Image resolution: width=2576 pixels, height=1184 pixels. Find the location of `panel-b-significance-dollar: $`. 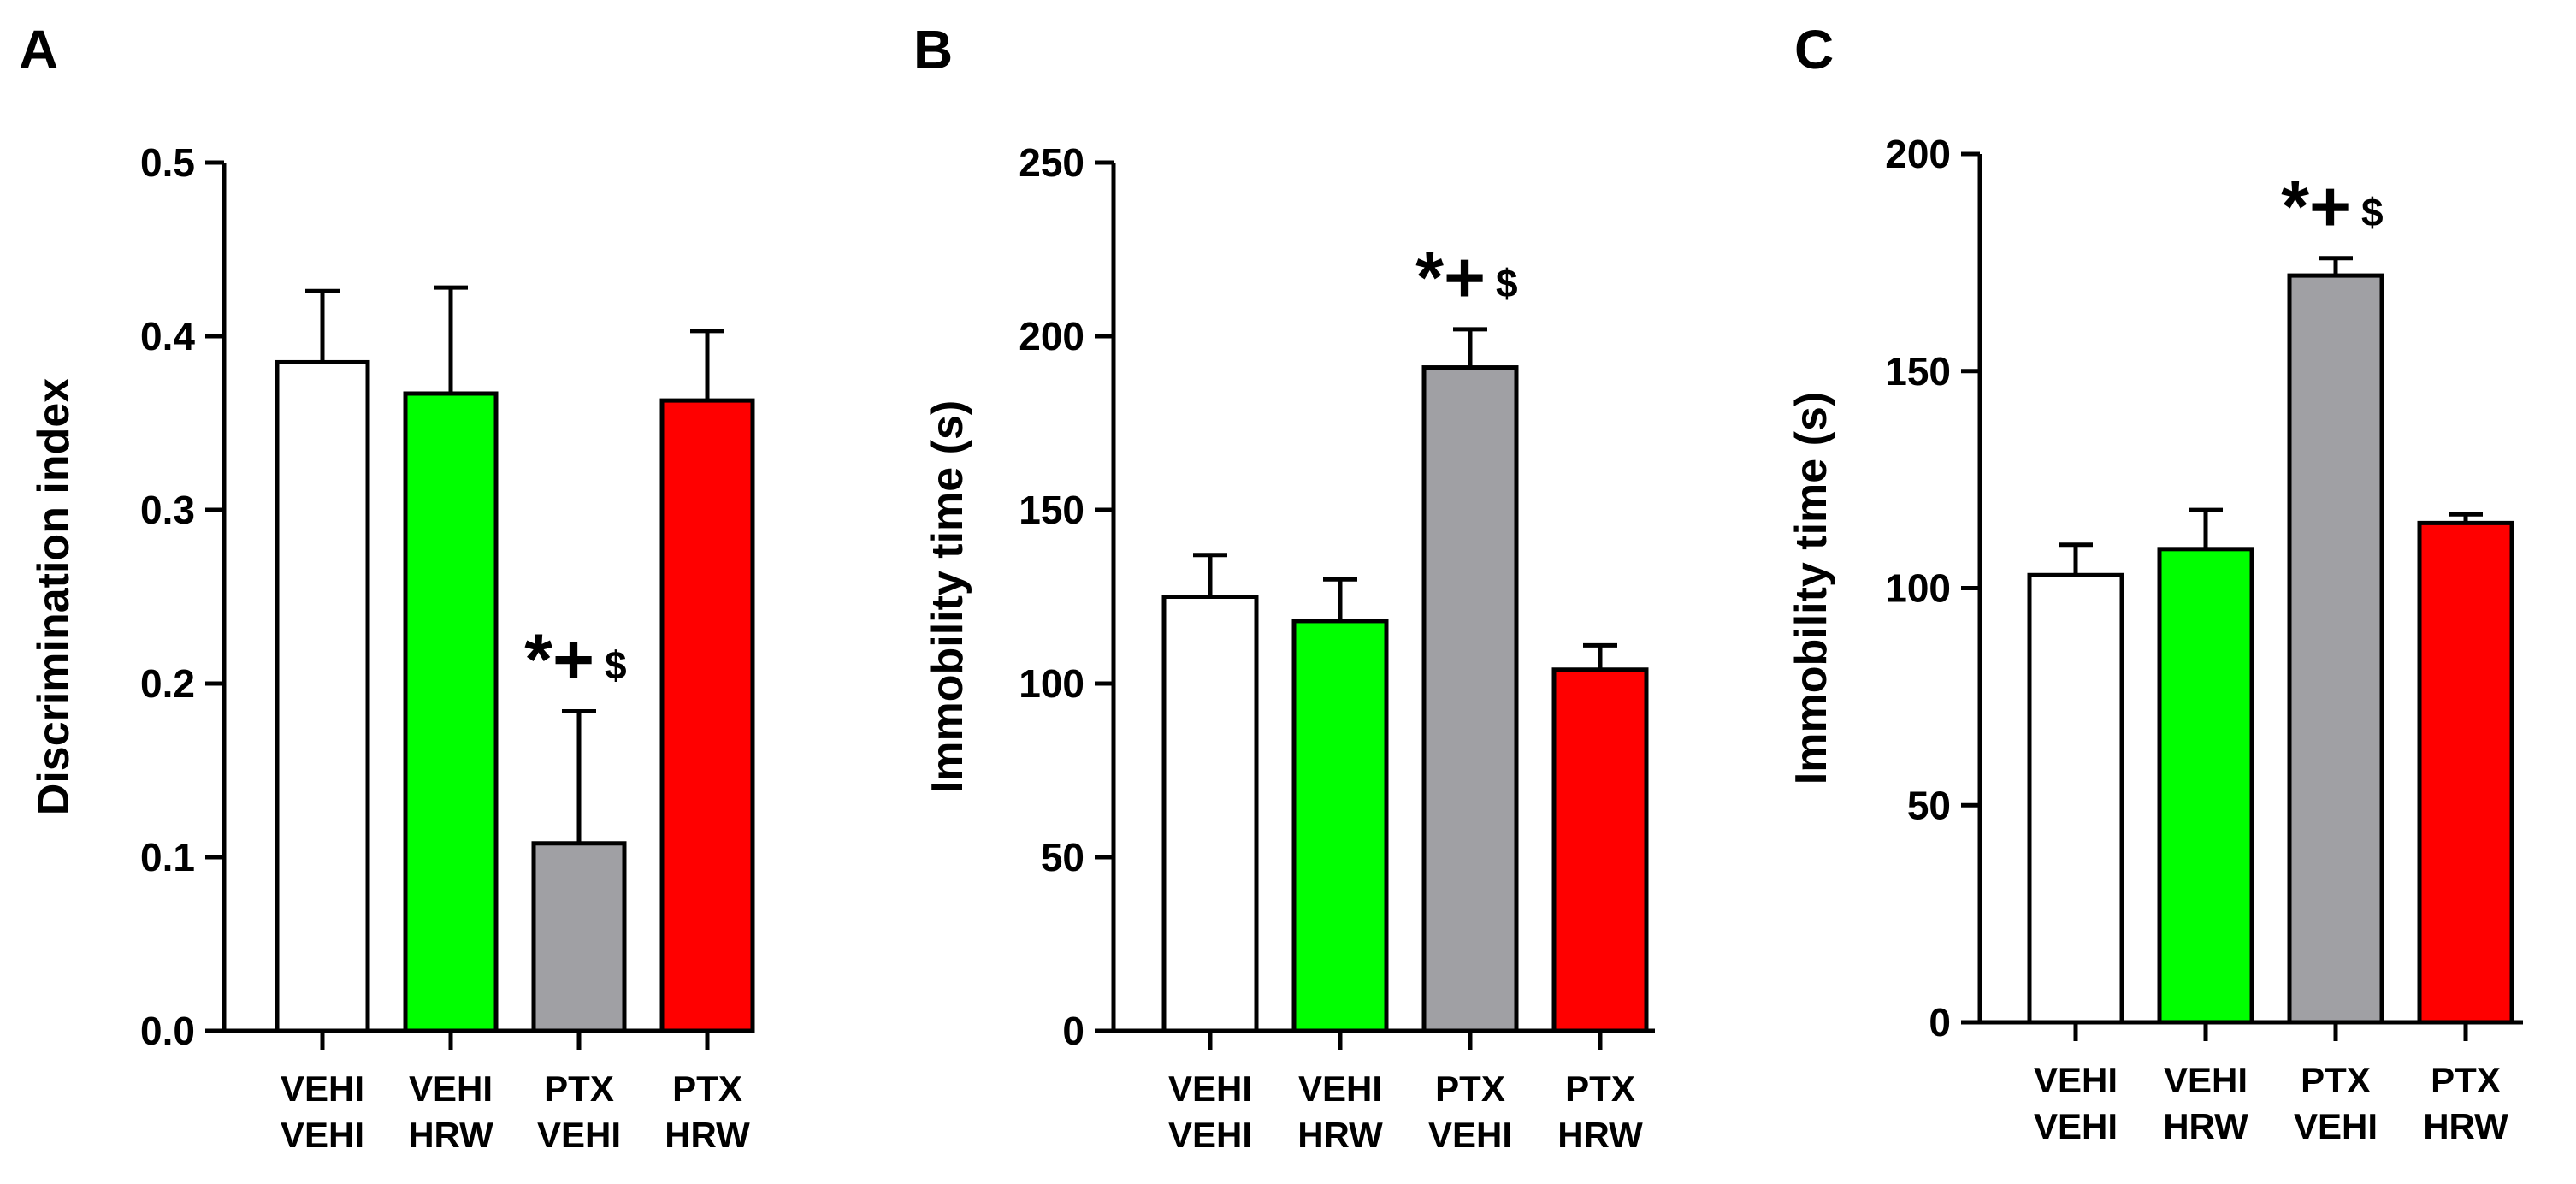

panel-b-significance-dollar: $ is located at coordinates (1507, 283).